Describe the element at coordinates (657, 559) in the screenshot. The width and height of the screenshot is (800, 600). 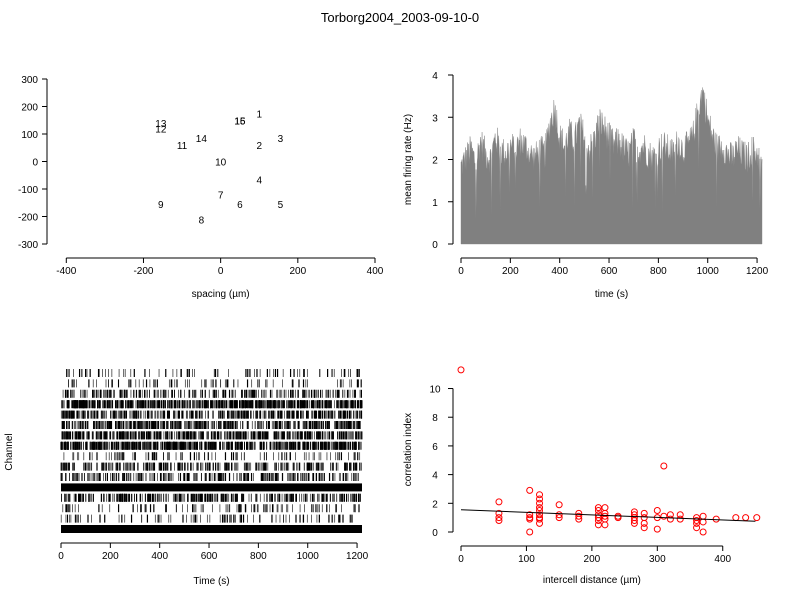
I see `x-tick-label: 300` at that location.